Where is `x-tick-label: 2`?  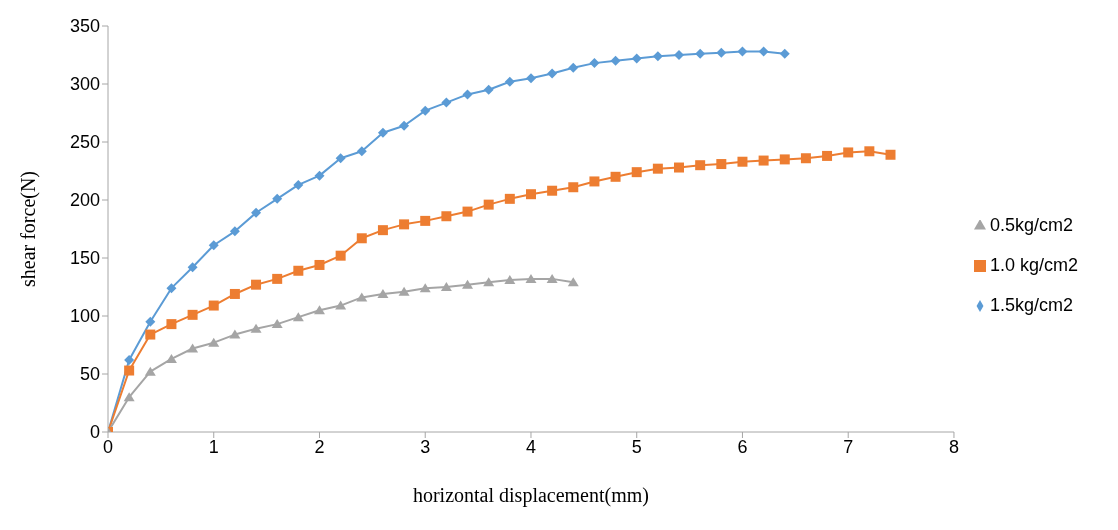 x-tick-label: 2 is located at coordinates (319, 446).